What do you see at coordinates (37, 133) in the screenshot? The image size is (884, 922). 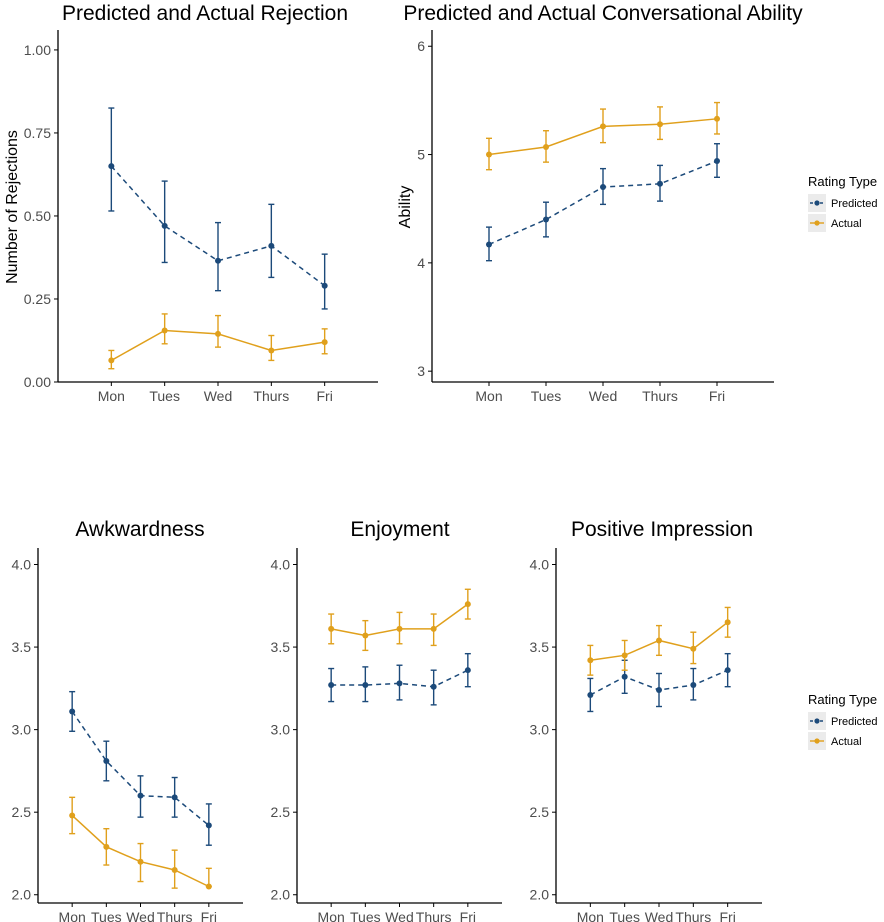 I see `y-tick-label: 0.75` at bounding box center [37, 133].